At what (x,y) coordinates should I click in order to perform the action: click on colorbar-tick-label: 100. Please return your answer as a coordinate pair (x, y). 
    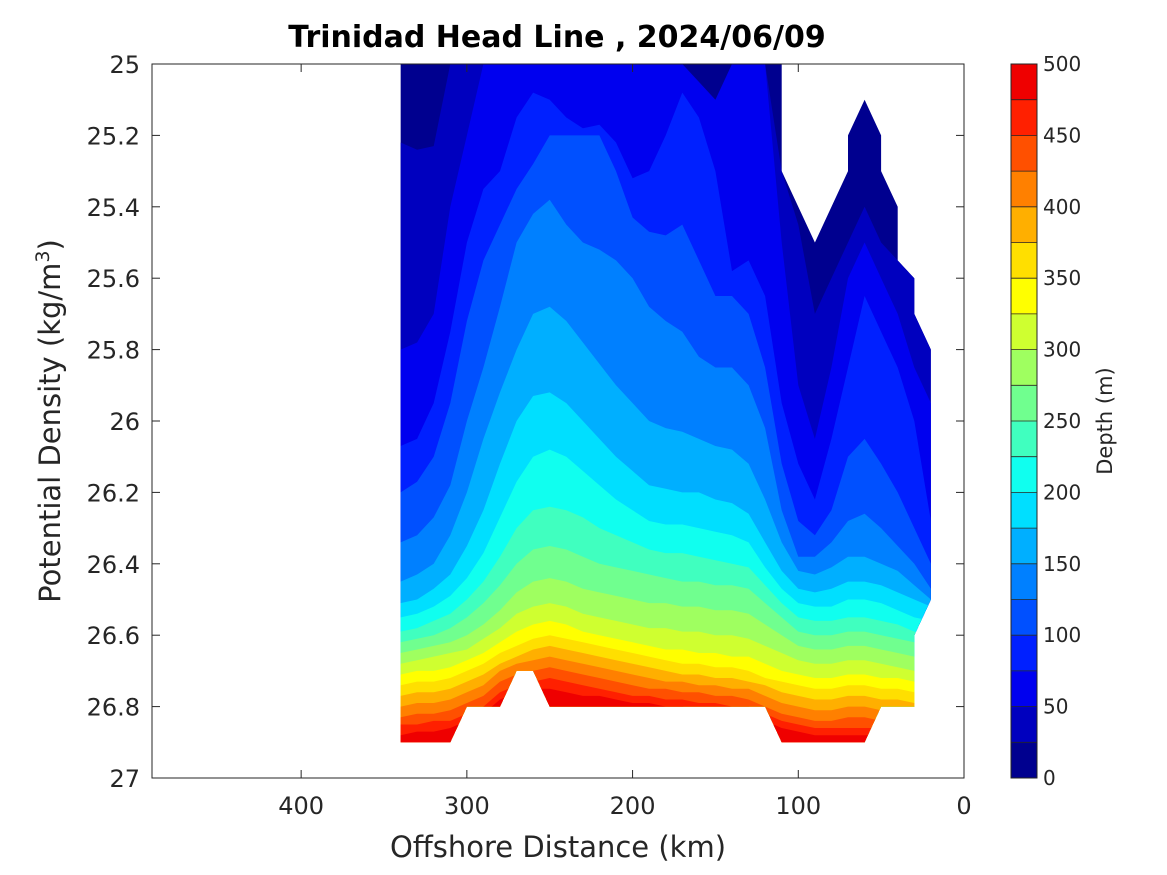
    Looking at the image, I should click on (1062, 635).